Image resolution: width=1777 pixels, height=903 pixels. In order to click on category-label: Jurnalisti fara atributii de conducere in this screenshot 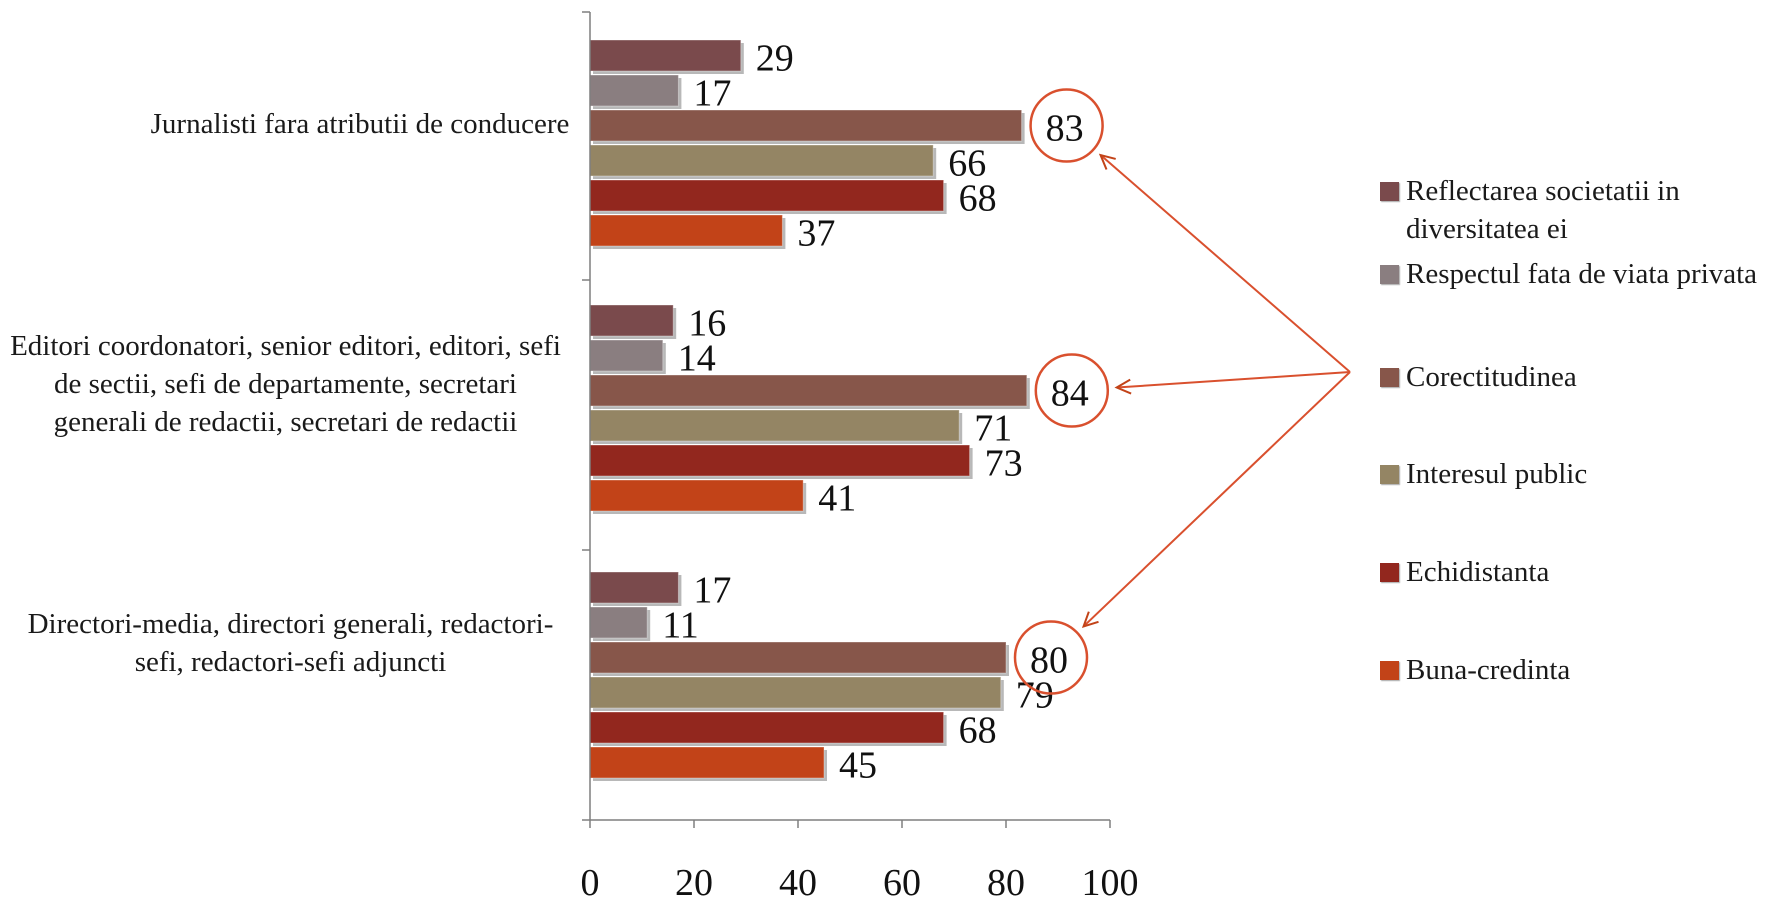, I will do `click(360, 124)`.